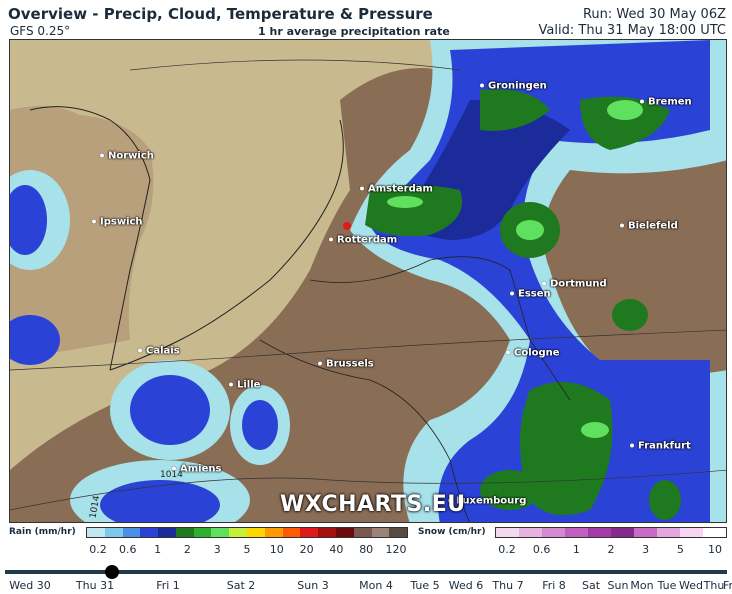 The image size is (732, 594). Describe the element at coordinates (168, 585) in the screenshot. I see `timeline-day: Fri 1` at that location.